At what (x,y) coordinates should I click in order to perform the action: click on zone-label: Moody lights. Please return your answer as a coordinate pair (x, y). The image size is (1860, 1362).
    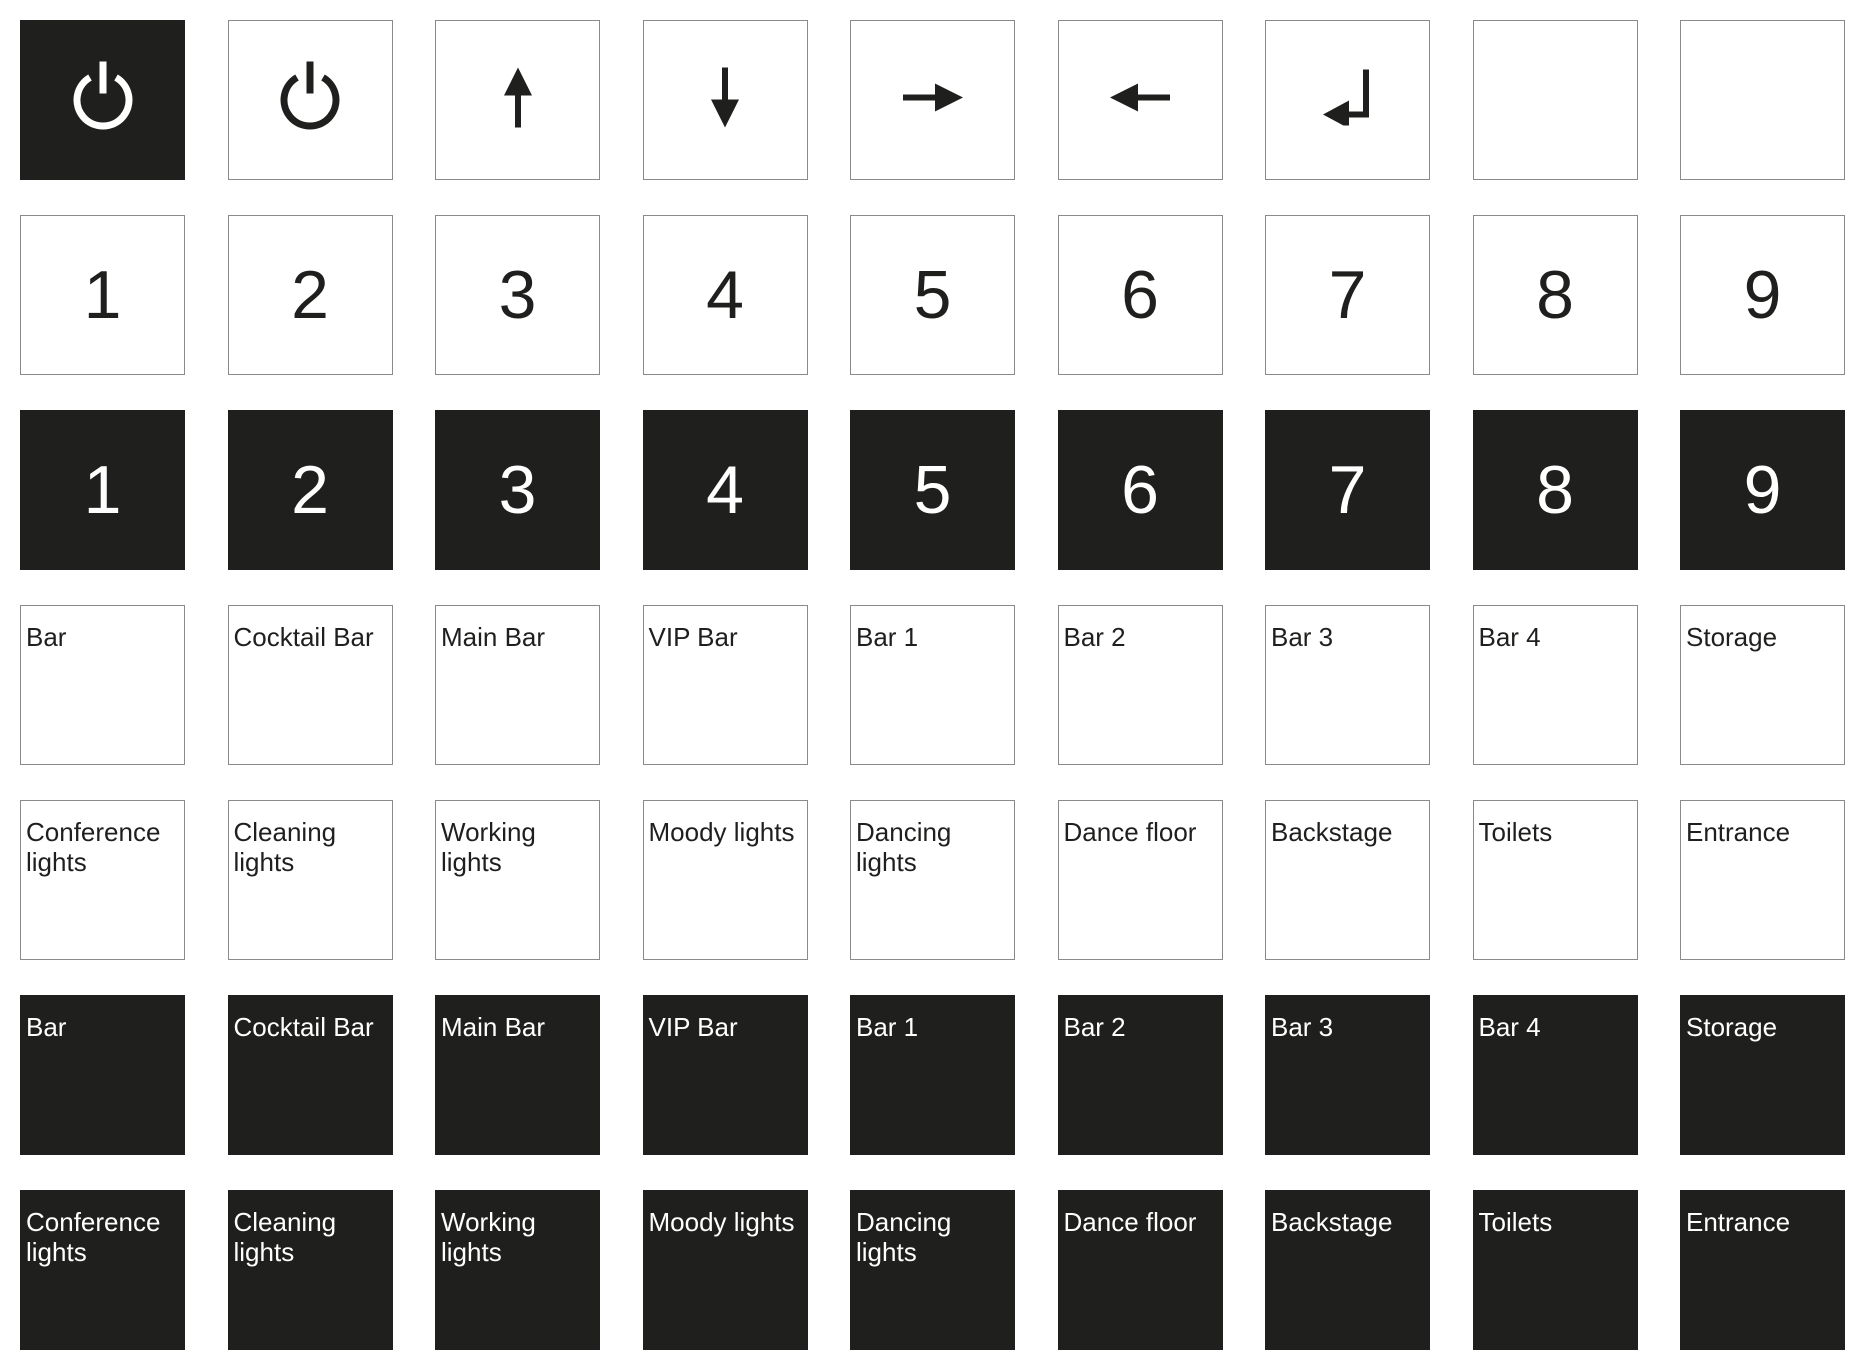
    Looking at the image, I should click on (721, 832).